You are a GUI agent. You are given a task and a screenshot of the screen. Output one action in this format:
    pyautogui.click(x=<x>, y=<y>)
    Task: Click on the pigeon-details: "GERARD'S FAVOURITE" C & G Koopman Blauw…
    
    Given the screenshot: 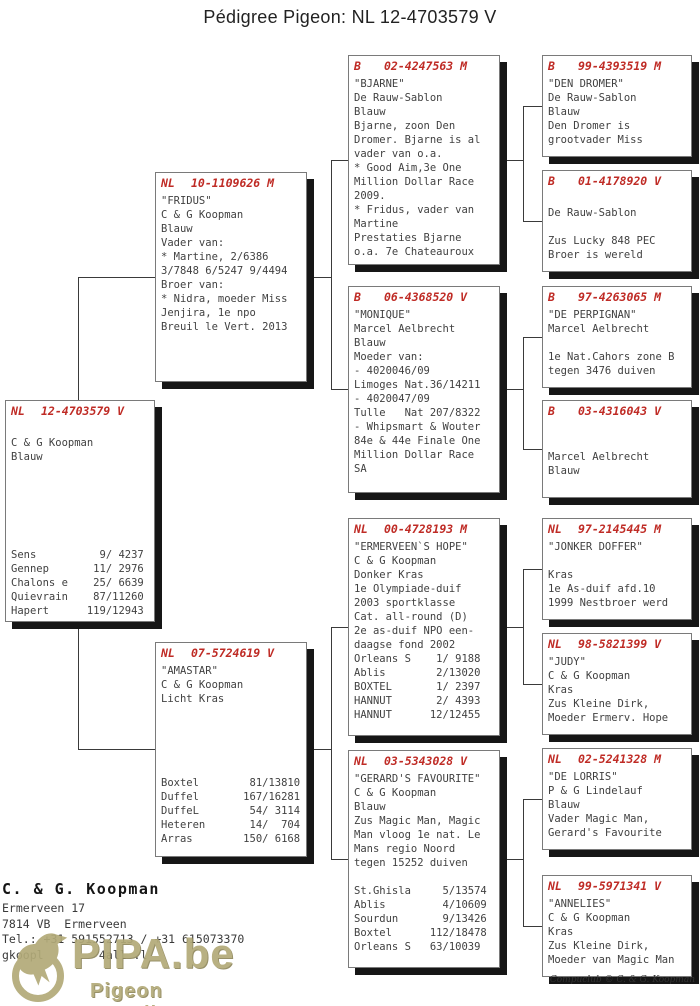 What is the action you would take?
    pyautogui.click(x=420, y=863)
    